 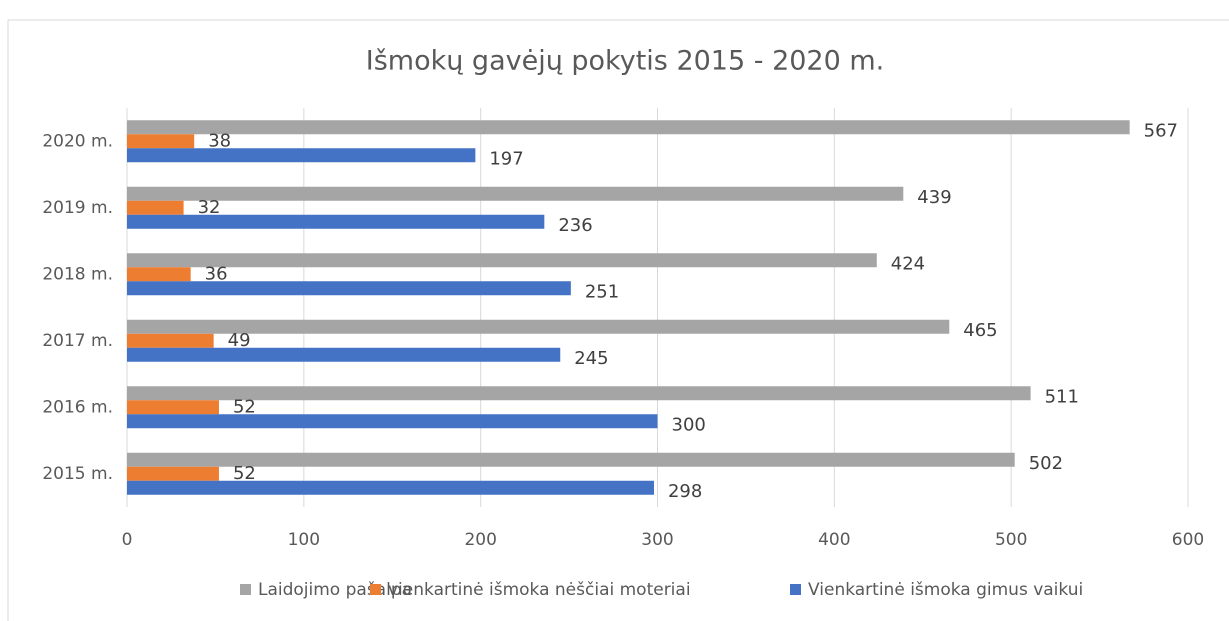 What do you see at coordinates (1161, 130) in the screenshot?
I see `data-label: 567` at bounding box center [1161, 130].